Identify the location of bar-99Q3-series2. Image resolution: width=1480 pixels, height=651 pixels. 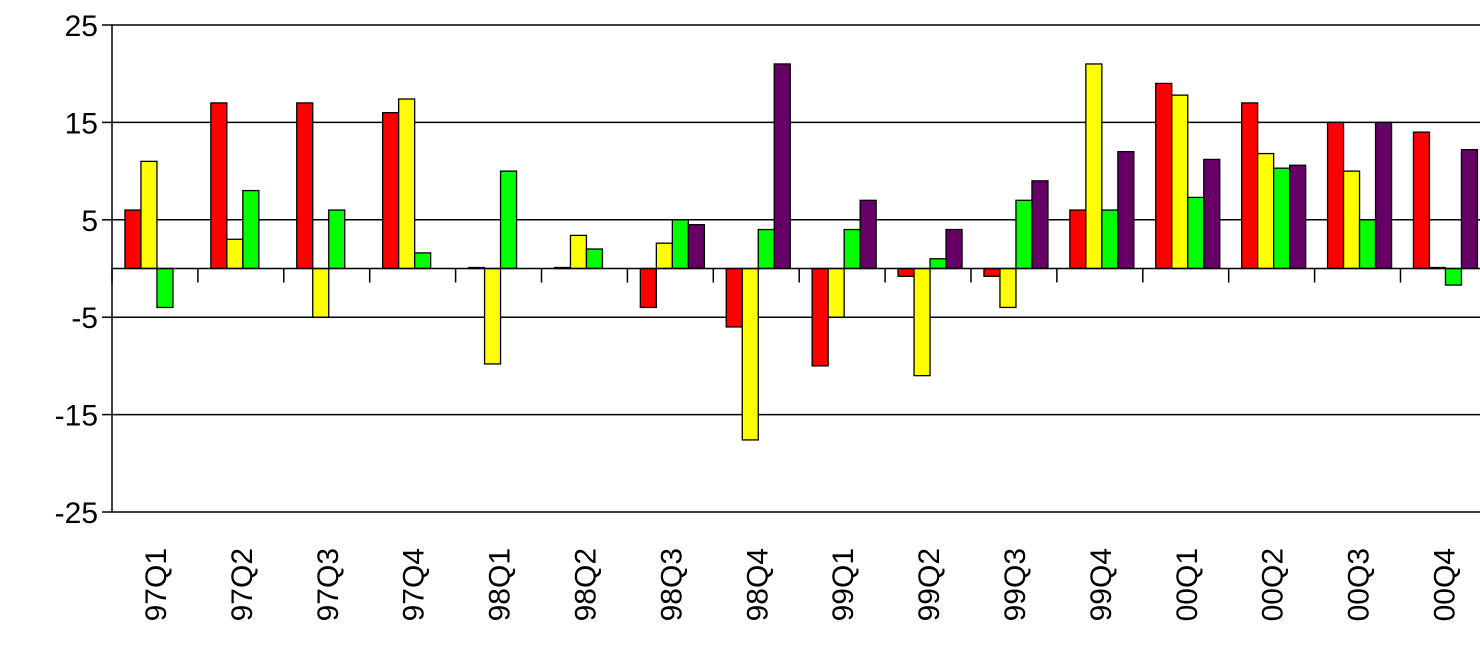
(1008, 288).